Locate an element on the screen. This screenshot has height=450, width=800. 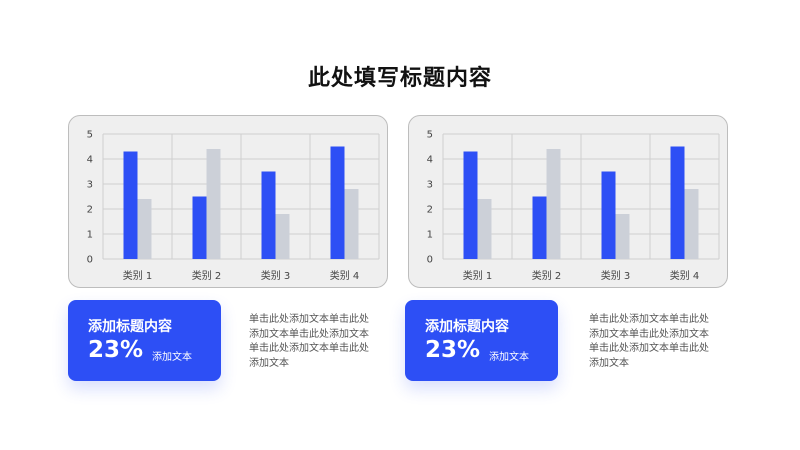
stat-card-1: 添加标题内容 23% 添加文本 is located at coordinates (144, 340).